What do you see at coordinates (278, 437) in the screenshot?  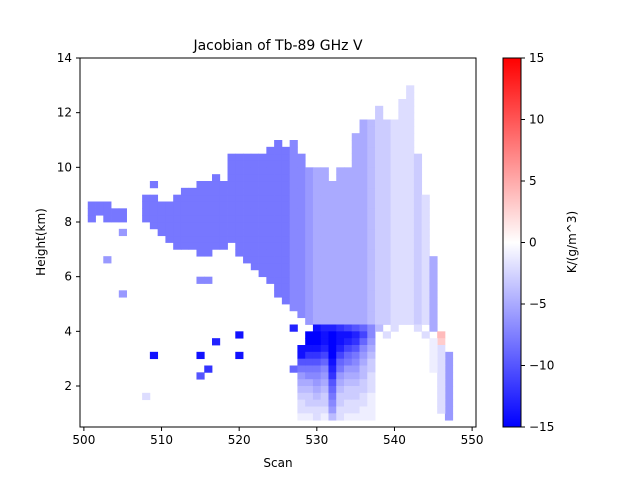 I see `x-axis: 500 510 520 530 540 550` at bounding box center [278, 437].